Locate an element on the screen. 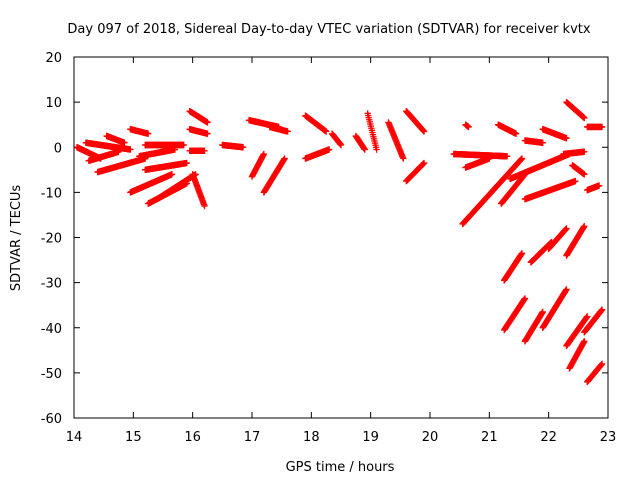 This screenshot has height=484, width=640. x-axis-label: GPS time / hours is located at coordinates (340, 467).